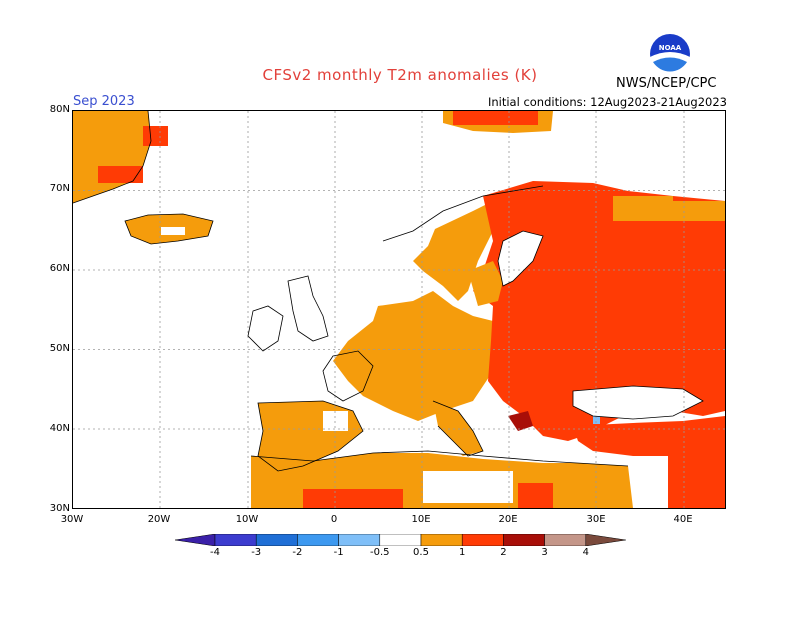 The width and height of the screenshot is (800, 618). What do you see at coordinates (59, 109) in the screenshot?
I see `lat-label-80n: 80N` at bounding box center [59, 109].